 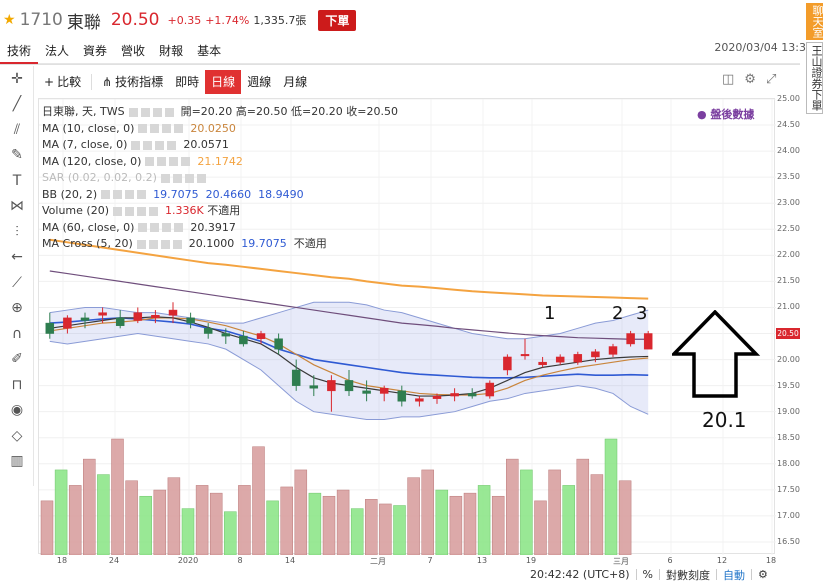 I want to click on x-tick: 13, so click(x=482, y=560).